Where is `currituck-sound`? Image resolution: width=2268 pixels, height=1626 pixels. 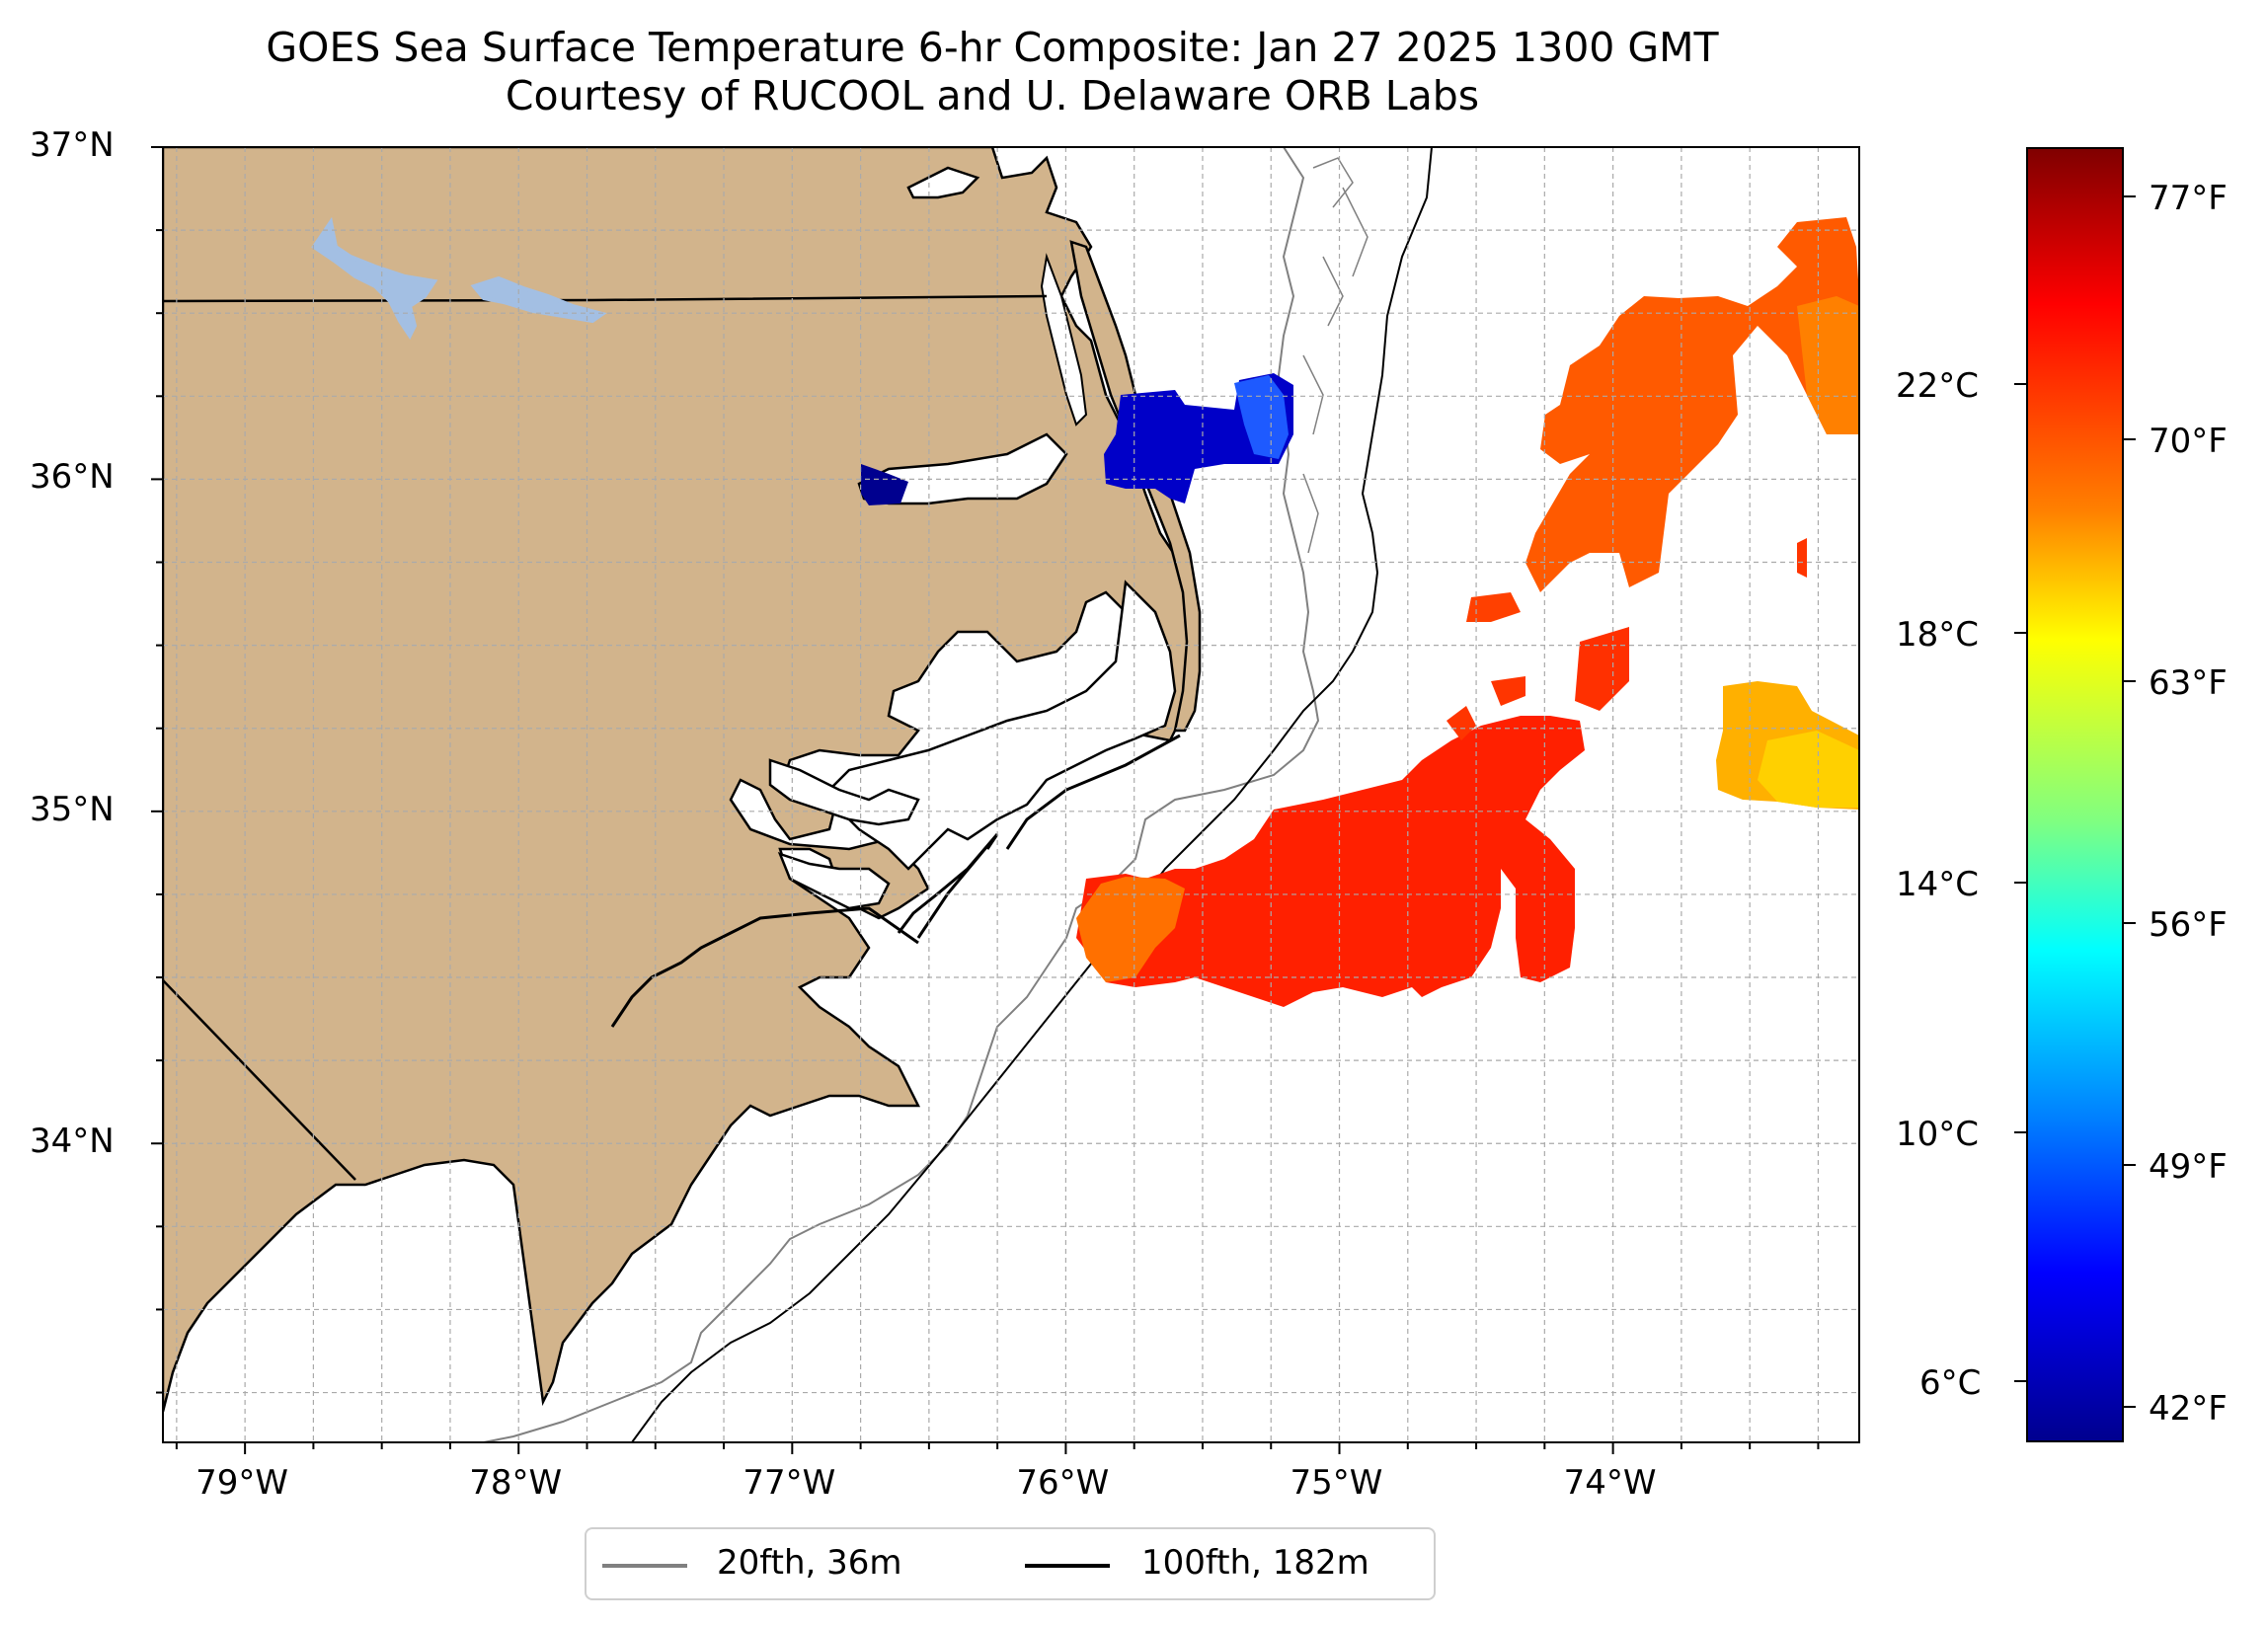 currituck-sound is located at coordinates (1064, 339).